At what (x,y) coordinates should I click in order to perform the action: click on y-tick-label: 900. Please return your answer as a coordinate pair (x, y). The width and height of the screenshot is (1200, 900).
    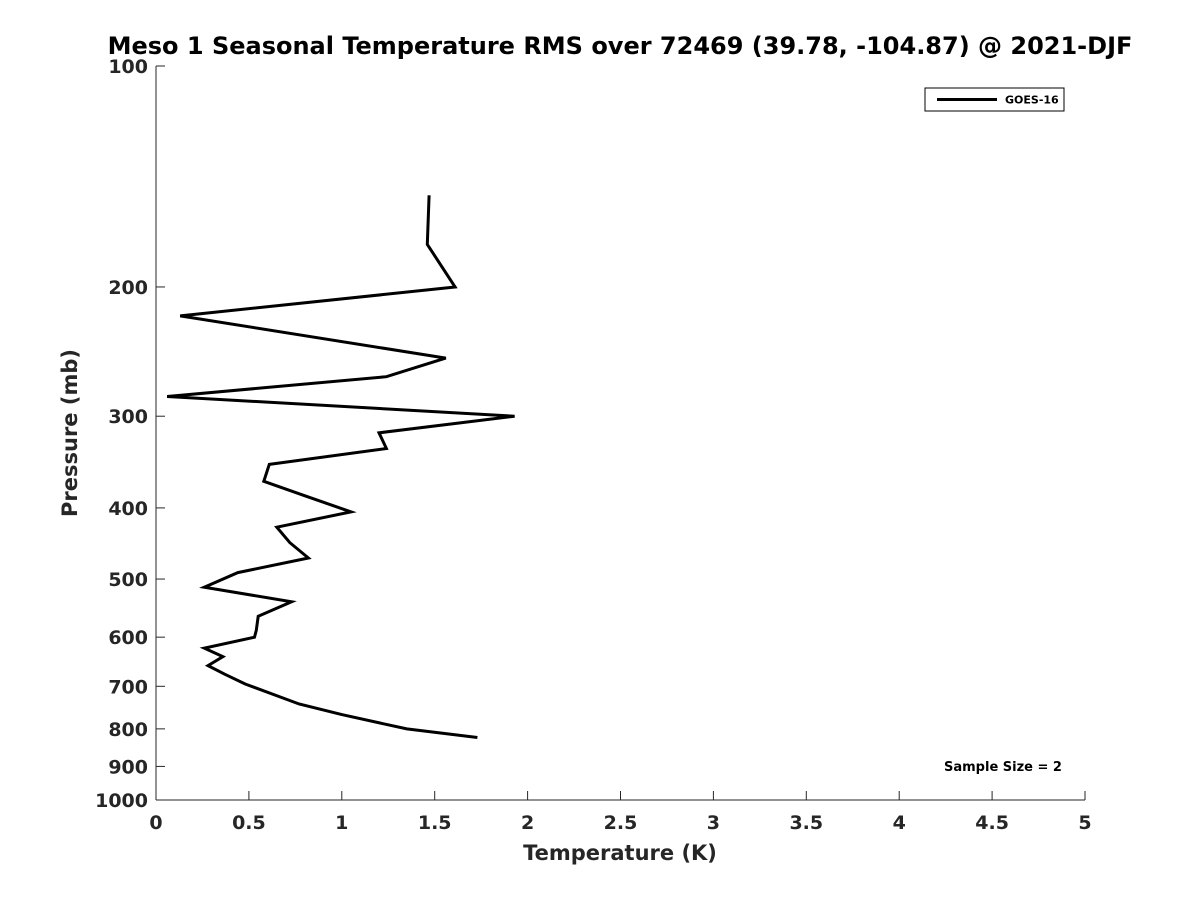
    Looking at the image, I should click on (128, 767).